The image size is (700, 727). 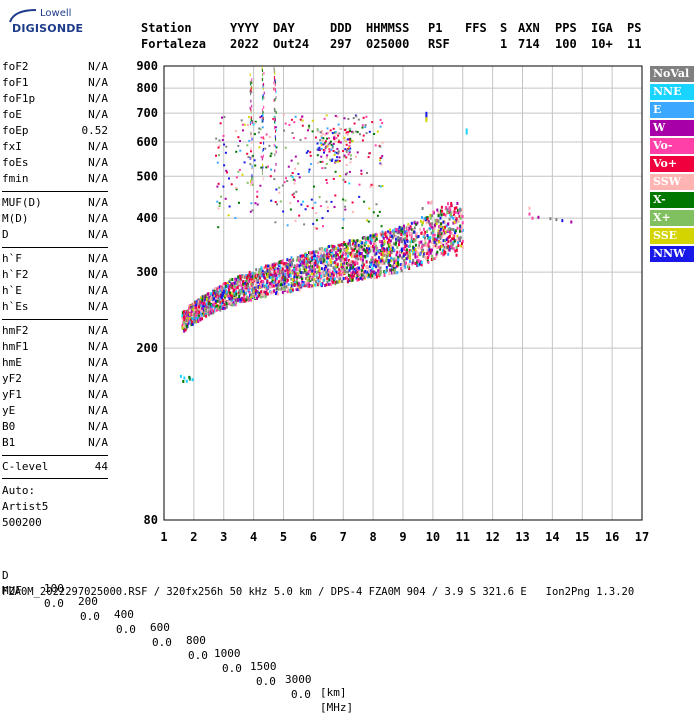 I want to click on header-value-axn: 714, so click(x=529, y=44).